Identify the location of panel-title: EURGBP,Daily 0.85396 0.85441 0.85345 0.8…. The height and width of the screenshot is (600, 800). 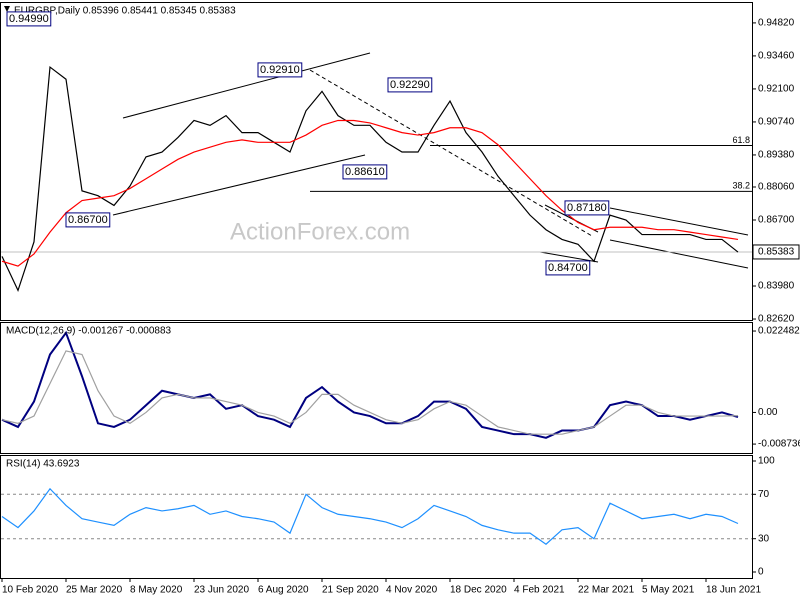
(125, 11).